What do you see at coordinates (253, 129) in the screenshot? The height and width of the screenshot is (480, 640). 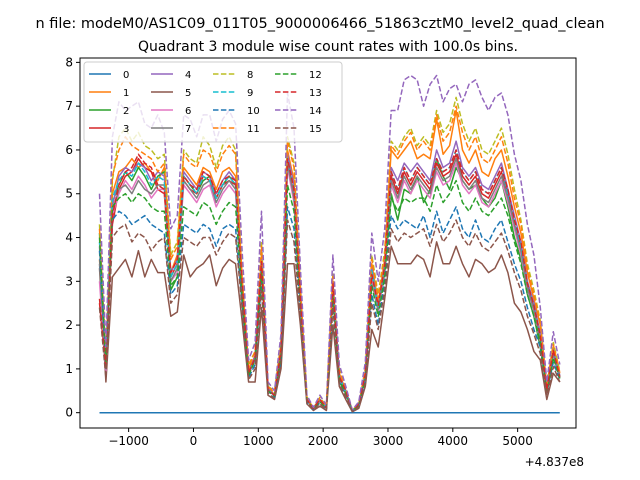 I see `legend-label-11: 11` at bounding box center [253, 129].